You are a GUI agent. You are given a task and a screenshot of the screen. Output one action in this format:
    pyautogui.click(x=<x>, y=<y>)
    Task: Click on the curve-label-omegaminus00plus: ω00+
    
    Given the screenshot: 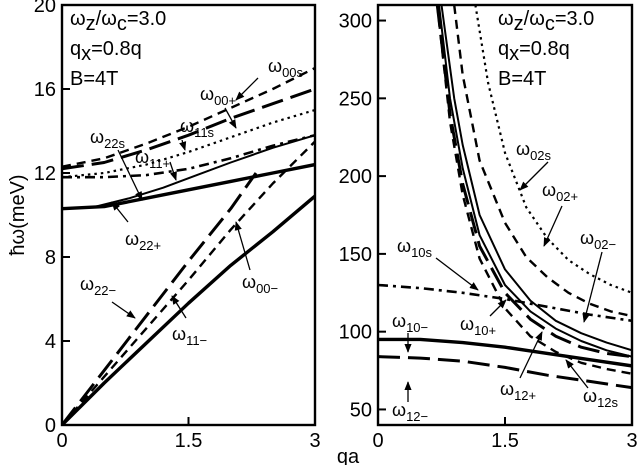 What is the action you would take?
    pyautogui.click(x=218, y=96)
    